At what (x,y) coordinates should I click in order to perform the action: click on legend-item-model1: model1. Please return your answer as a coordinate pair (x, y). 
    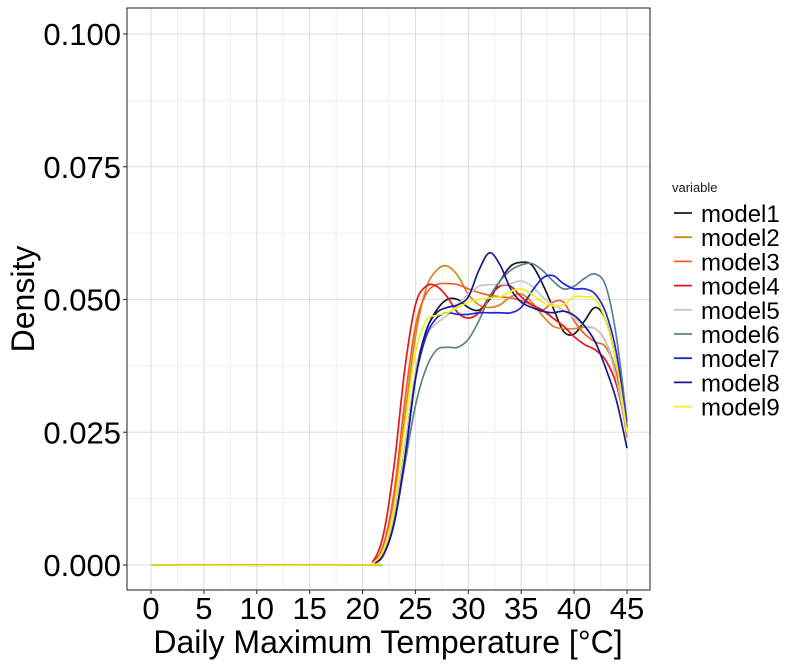
    Looking at the image, I should click on (727, 214).